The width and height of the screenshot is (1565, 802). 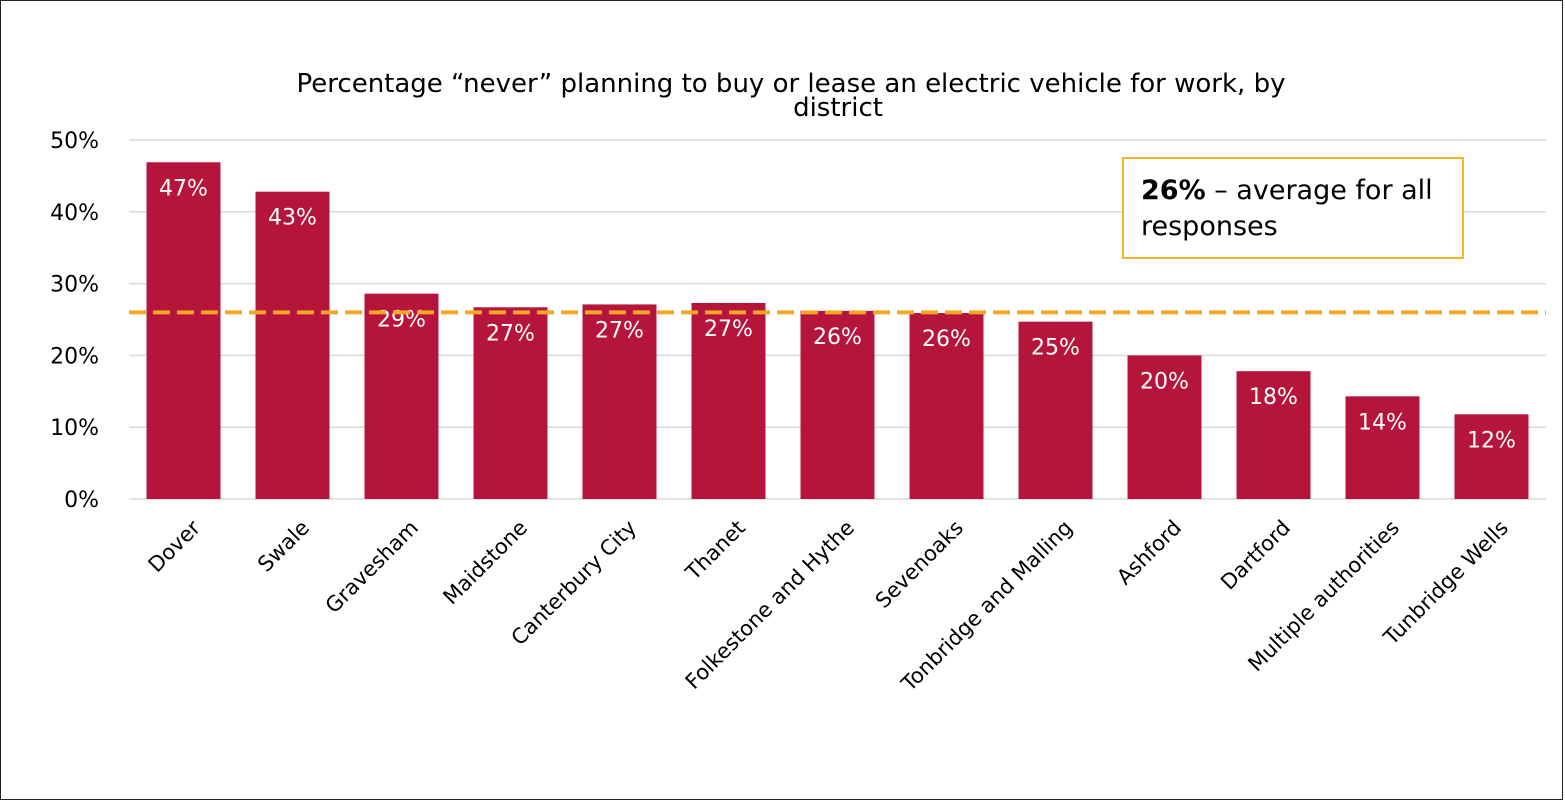 I want to click on data-label: 14%, so click(x=1382, y=422).